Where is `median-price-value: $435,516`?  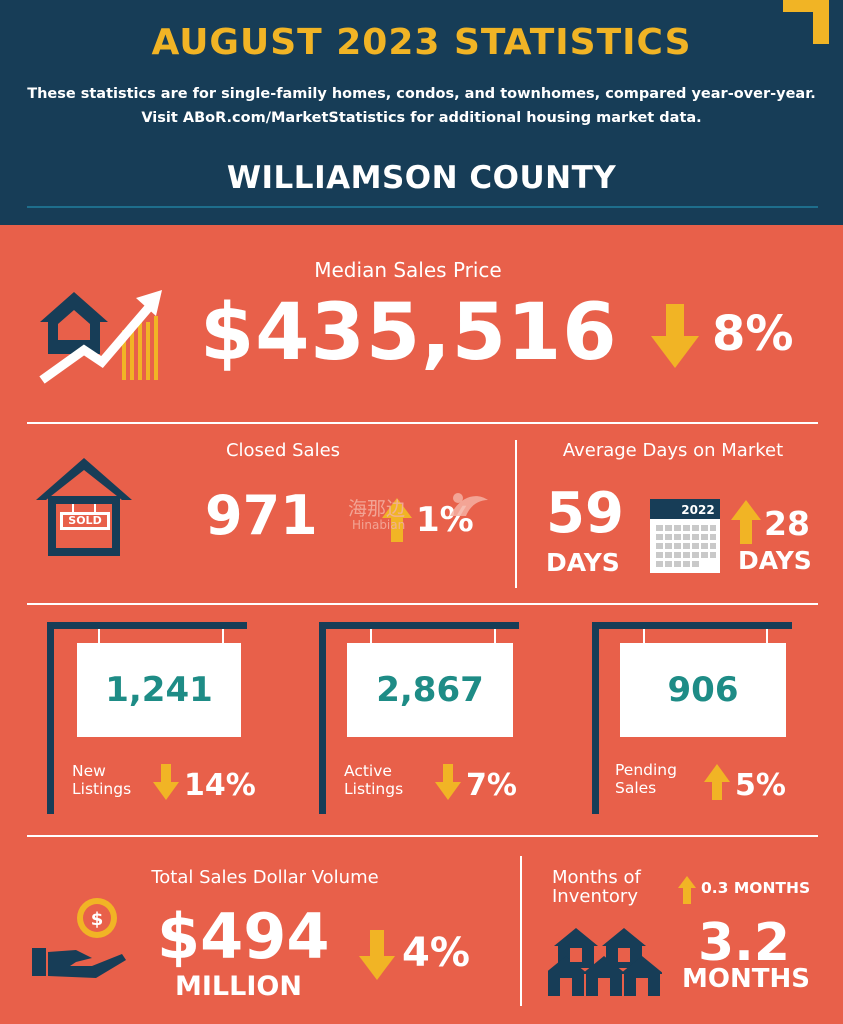
median-price-value: $435,516 is located at coordinates (409, 333).